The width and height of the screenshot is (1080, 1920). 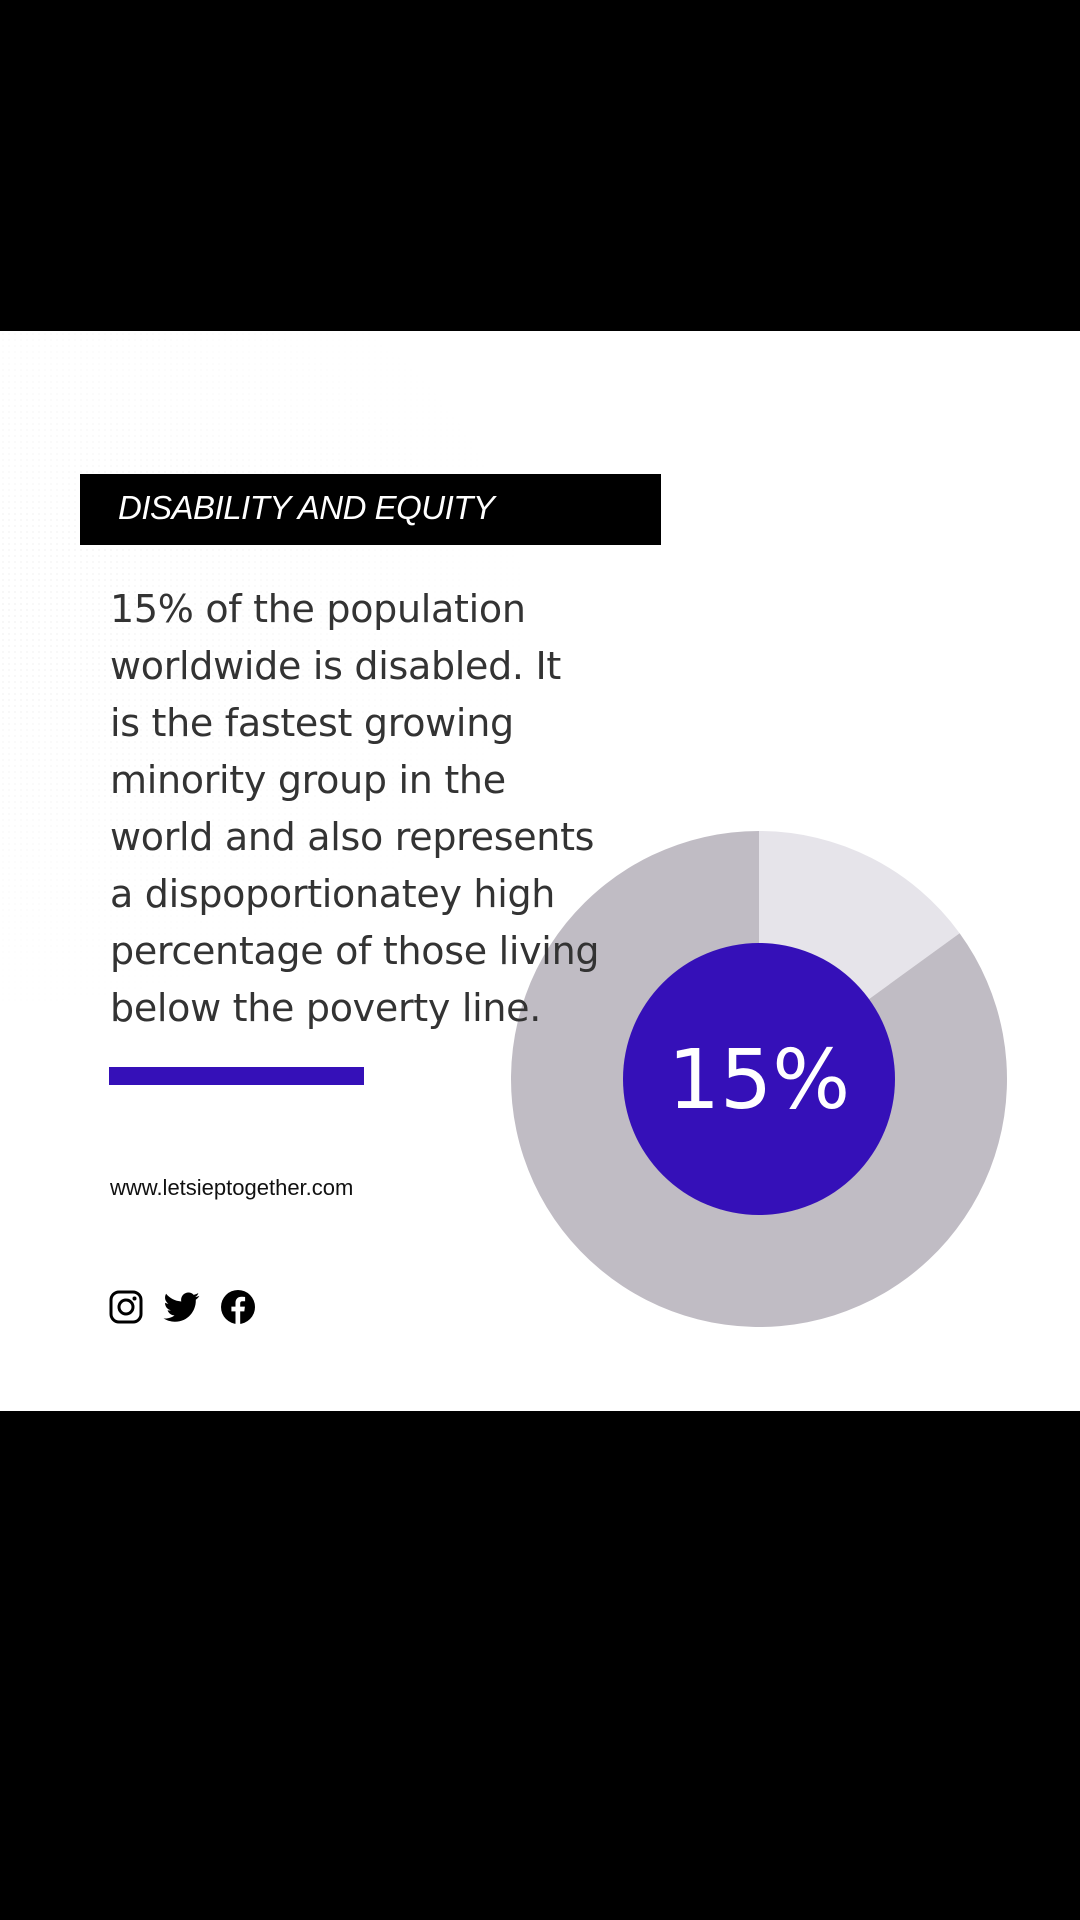 I want to click on body-line: 15% of the population, so click(x=318, y=609).